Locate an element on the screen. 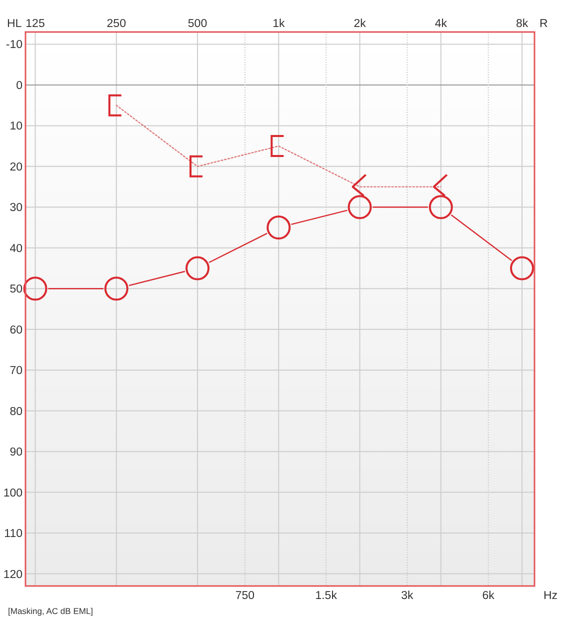  ref-line-label: 1.5k is located at coordinates (326, 596).